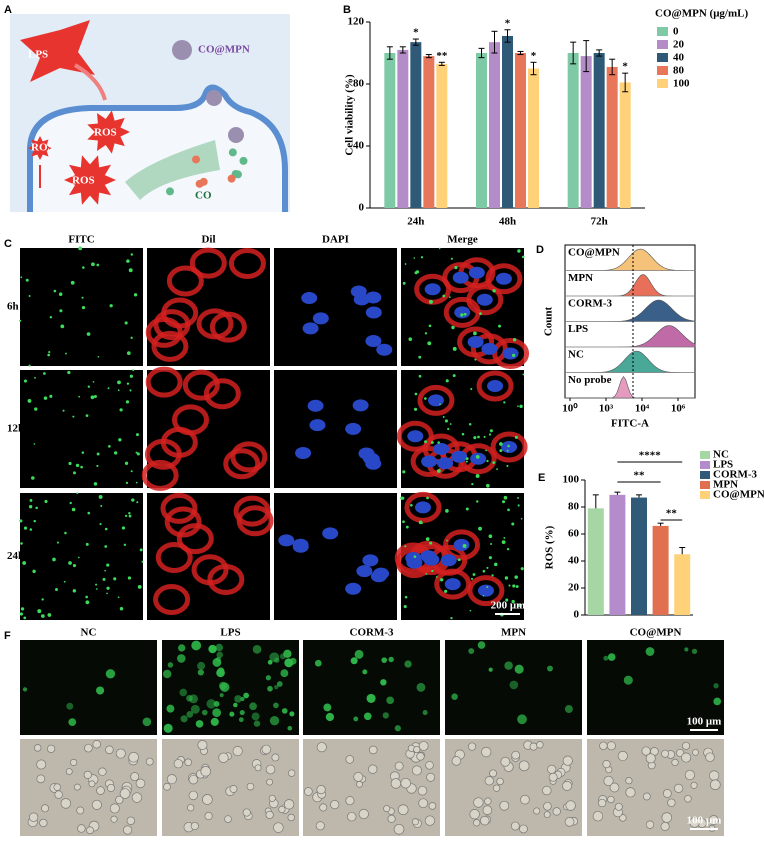 The image size is (764, 846). What do you see at coordinates (13, 307) in the screenshot?
I see `row-label: 6h` at bounding box center [13, 307].